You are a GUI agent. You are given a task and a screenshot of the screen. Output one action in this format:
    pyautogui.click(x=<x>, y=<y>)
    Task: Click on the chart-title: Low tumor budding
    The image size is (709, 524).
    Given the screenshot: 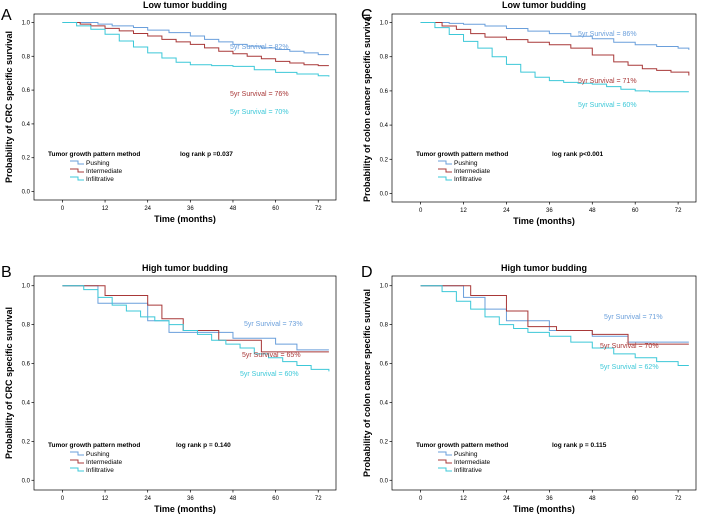 What is the action you would take?
    pyautogui.click(x=544, y=5)
    